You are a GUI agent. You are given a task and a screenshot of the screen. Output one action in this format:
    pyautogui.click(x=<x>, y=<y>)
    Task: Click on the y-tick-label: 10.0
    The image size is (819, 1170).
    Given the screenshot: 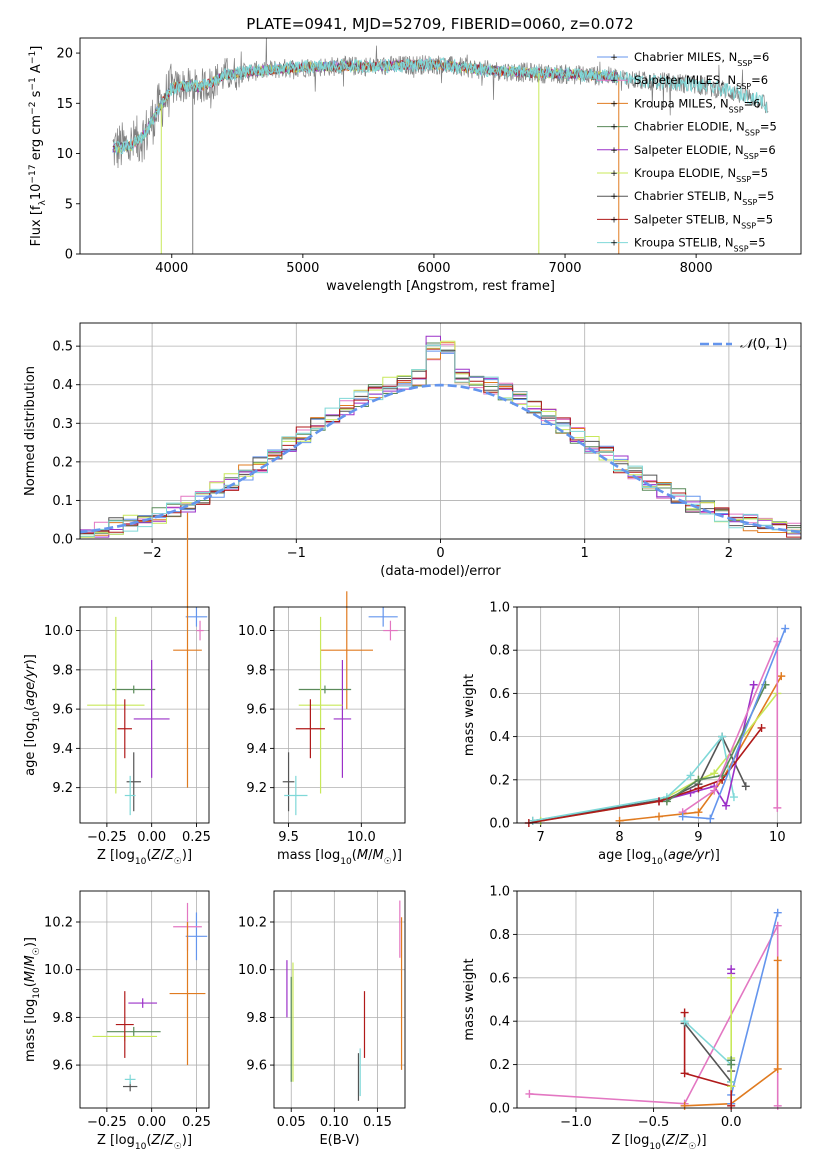 What is the action you would take?
    pyautogui.click(x=58, y=970)
    